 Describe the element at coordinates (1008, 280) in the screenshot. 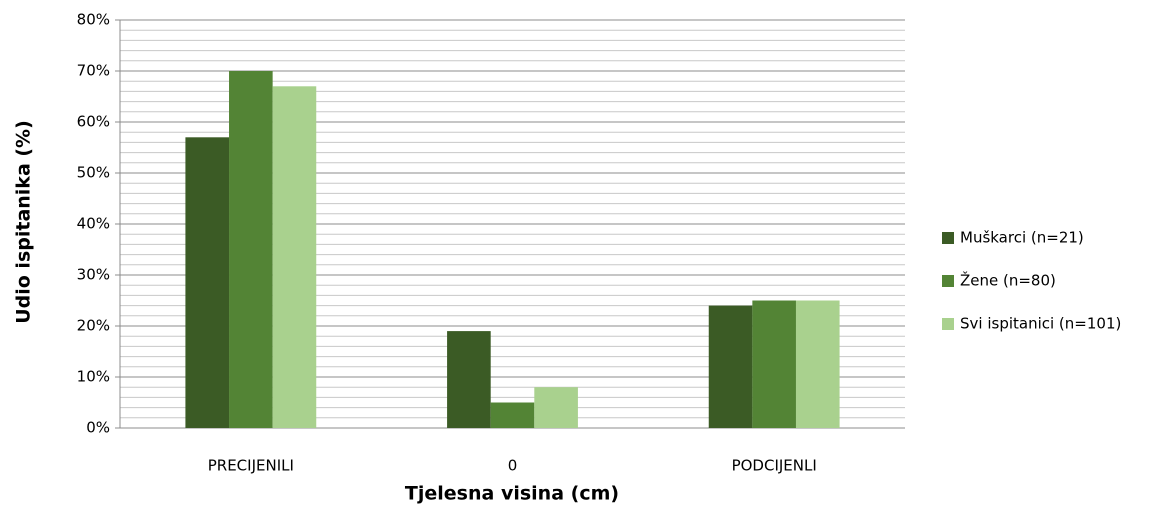

I see `legend-label: Žene (n=80)` at that location.